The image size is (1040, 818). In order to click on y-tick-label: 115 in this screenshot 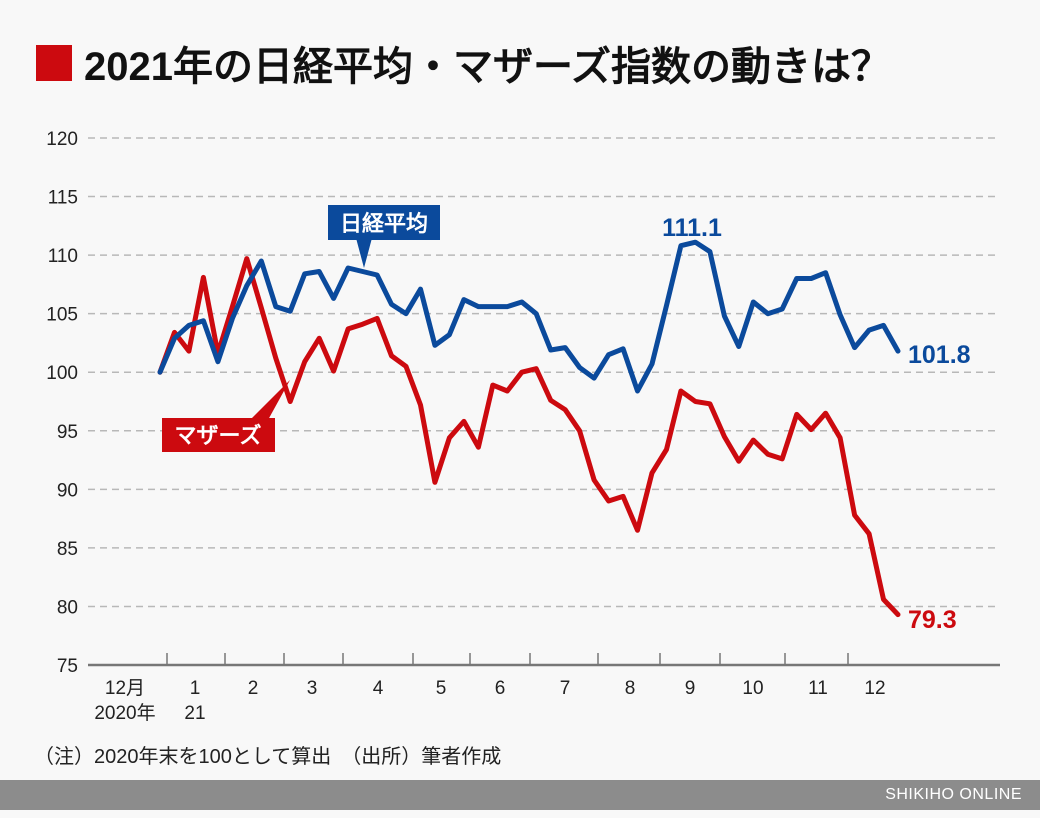, I will do `click(63, 198)`.